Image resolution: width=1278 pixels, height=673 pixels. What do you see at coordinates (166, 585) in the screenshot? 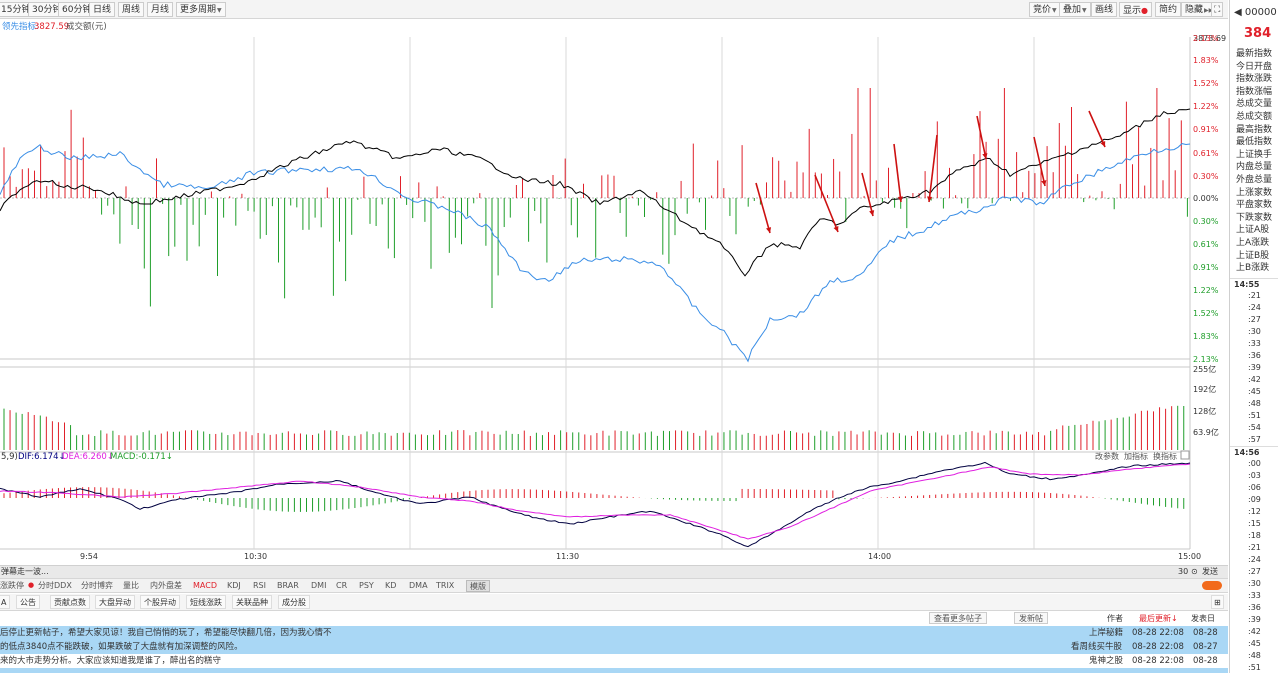
I see `tab-inner-outer: 内外盘差` at bounding box center [166, 585].